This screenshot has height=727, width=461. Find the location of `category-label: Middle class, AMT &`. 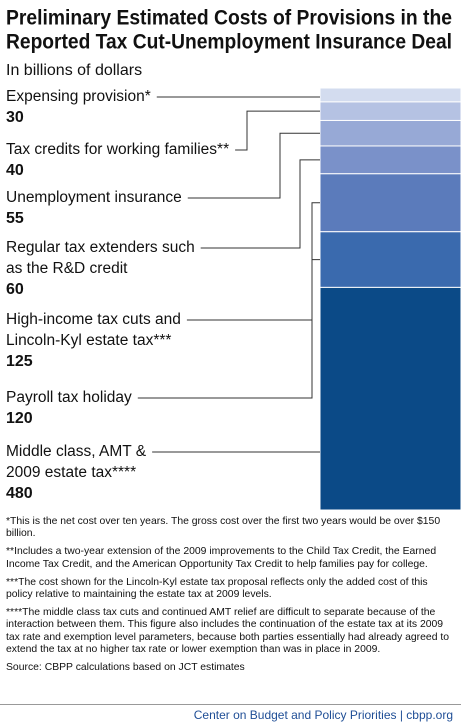

category-label: Middle class, AMT & is located at coordinates (76, 451).